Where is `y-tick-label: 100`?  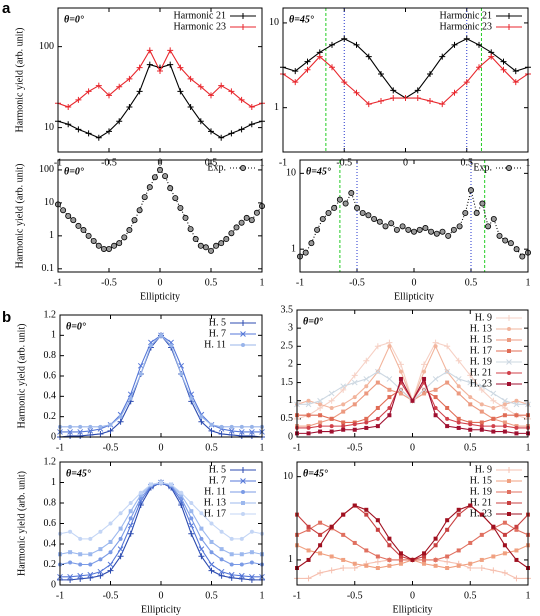 y-tick-label: 100 is located at coordinates (46, 169).